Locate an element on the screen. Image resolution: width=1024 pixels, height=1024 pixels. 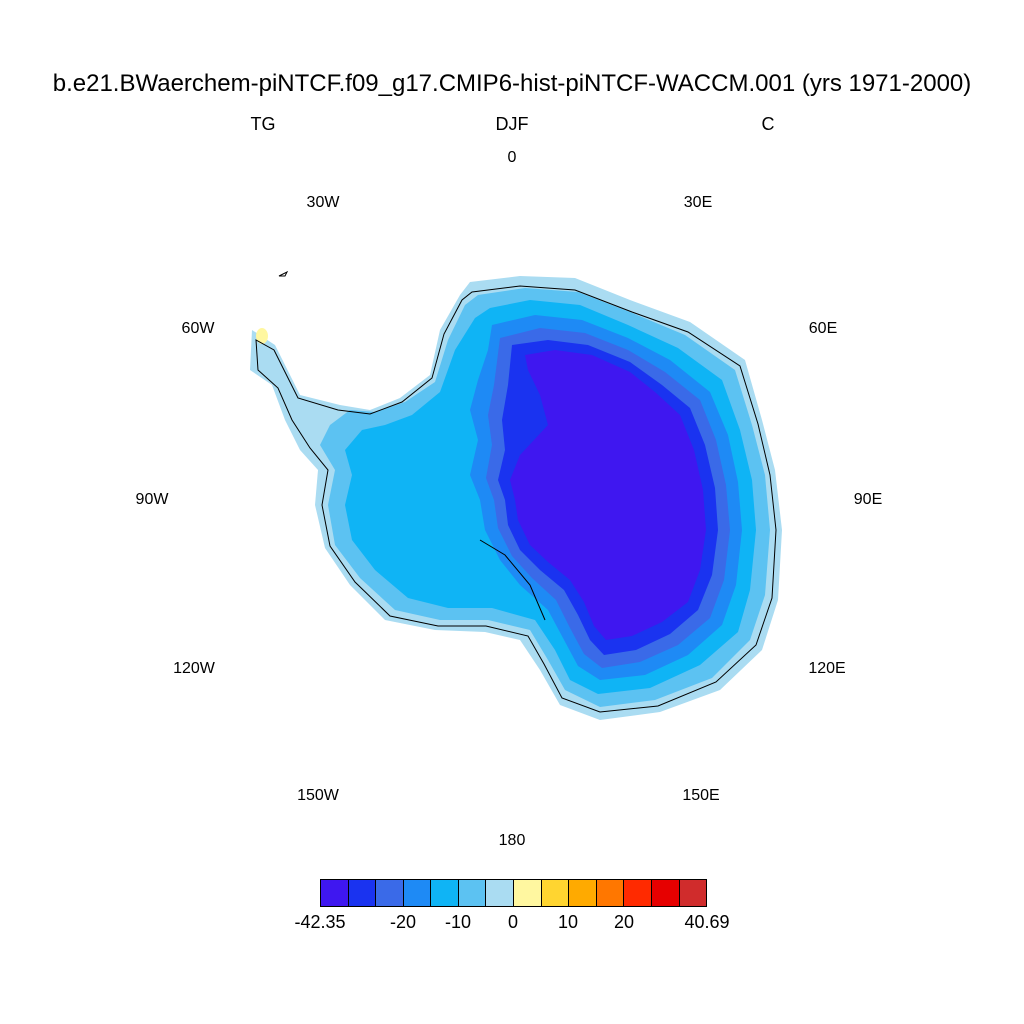
colorbar-tick-max: 40.69 is located at coordinates (707, 922).